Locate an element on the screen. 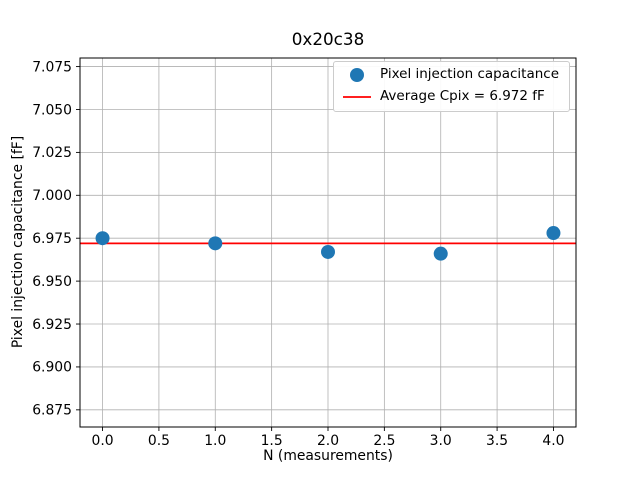 The width and height of the screenshot is (640, 480). y-axis-label: Pixel injection capacitance [fF] is located at coordinates (18, 242).